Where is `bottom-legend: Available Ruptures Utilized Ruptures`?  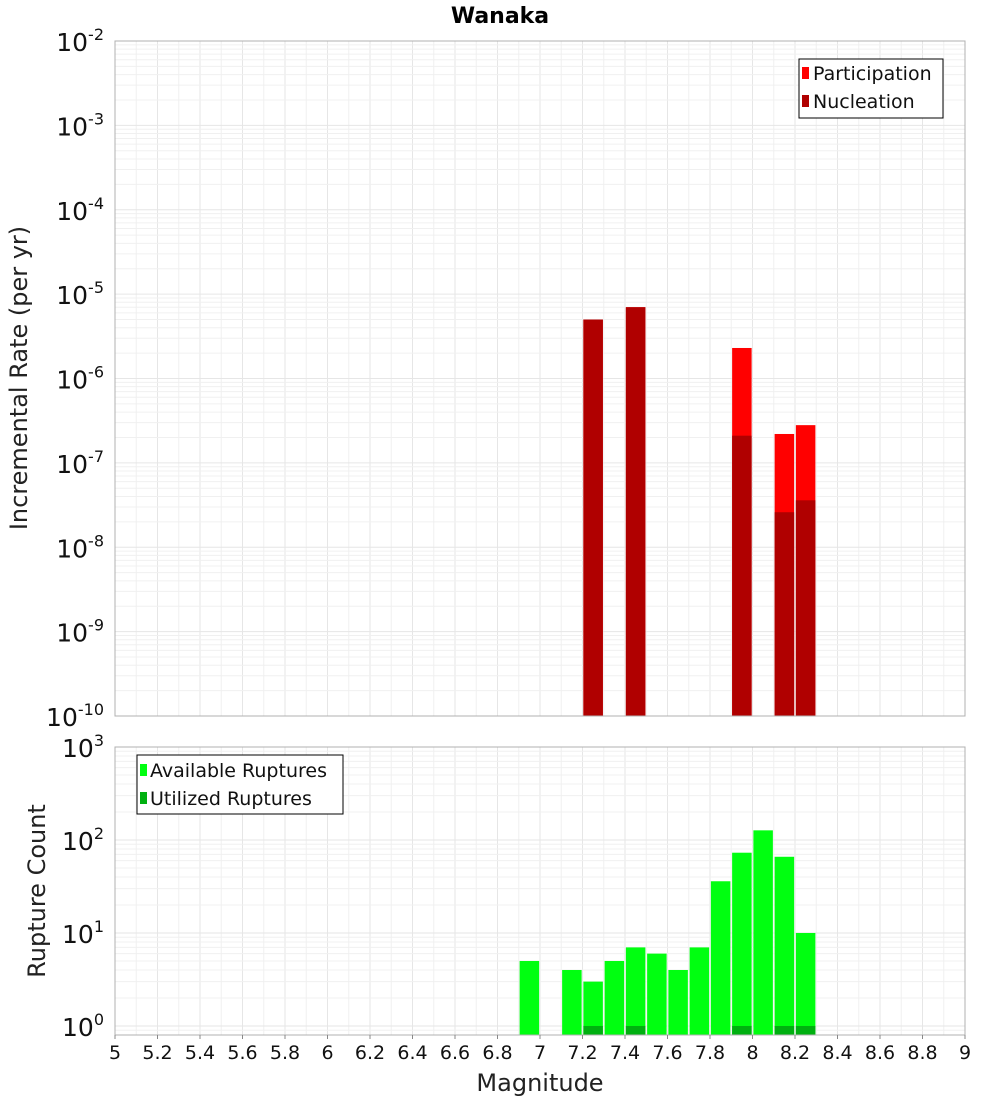
bottom-legend: Available Ruptures Utilized Ruptures is located at coordinates (240, 784).